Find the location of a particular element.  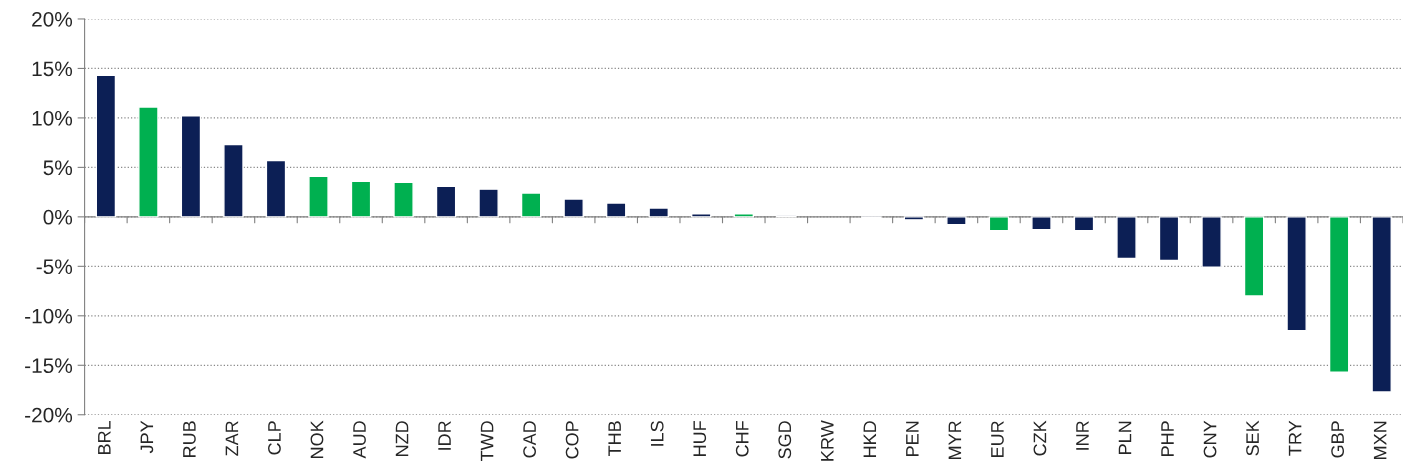

y-tick-label: -10% is located at coordinates (49, 316).